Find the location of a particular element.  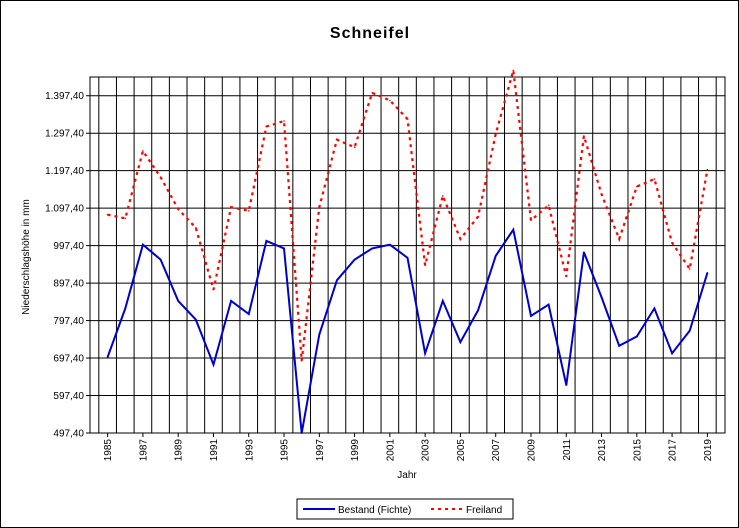

y-tick-label: 697,40 is located at coordinates (68, 359).